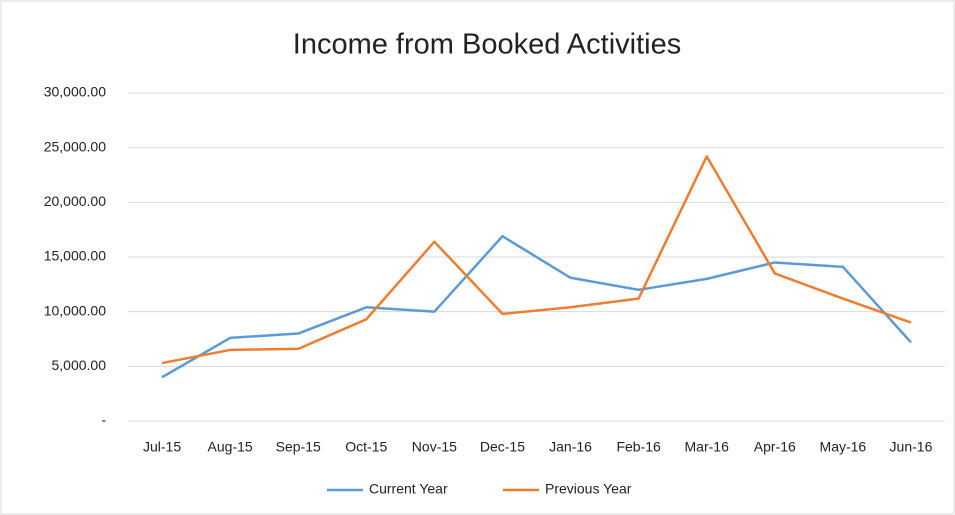 The height and width of the screenshot is (515, 955). What do you see at coordinates (487, 45) in the screenshot?
I see `chart-title: Income from Booked Activities` at bounding box center [487, 45].